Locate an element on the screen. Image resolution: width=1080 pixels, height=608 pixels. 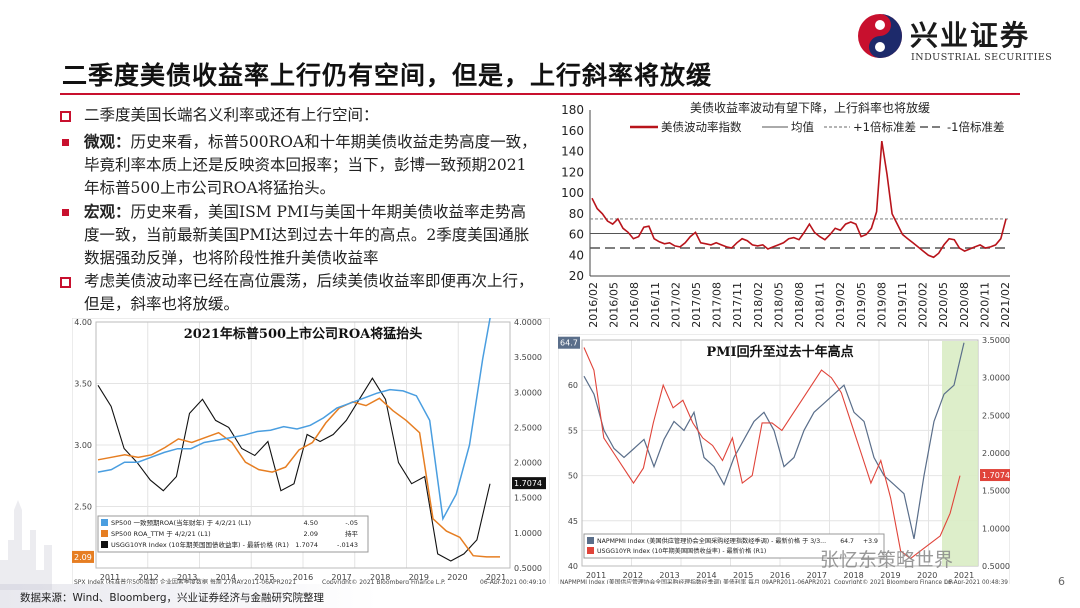
x-tick-label: 2016/05 is located at coordinates (614, 305).